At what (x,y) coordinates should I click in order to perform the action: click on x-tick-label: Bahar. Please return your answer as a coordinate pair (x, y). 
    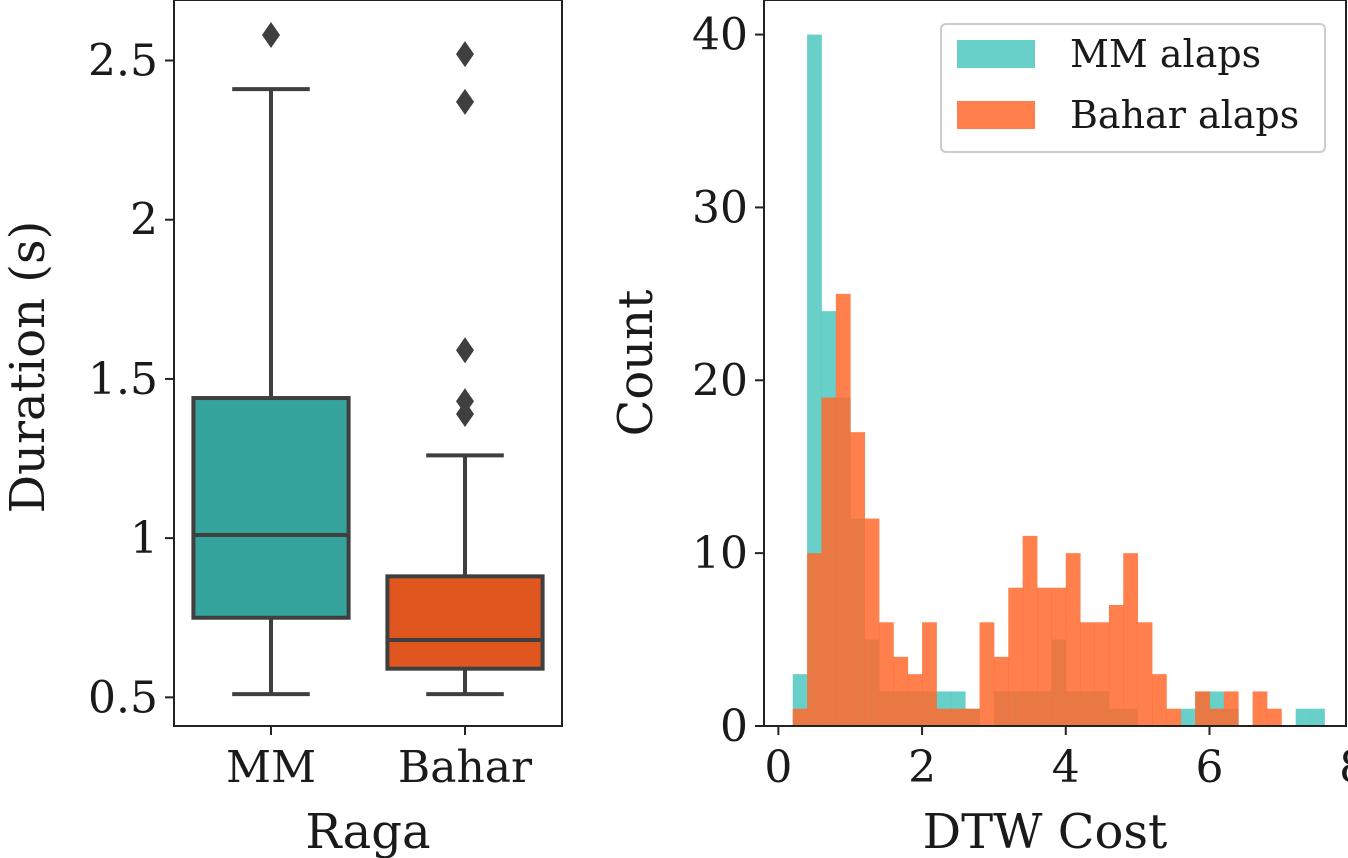
    Looking at the image, I should click on (465, 767).